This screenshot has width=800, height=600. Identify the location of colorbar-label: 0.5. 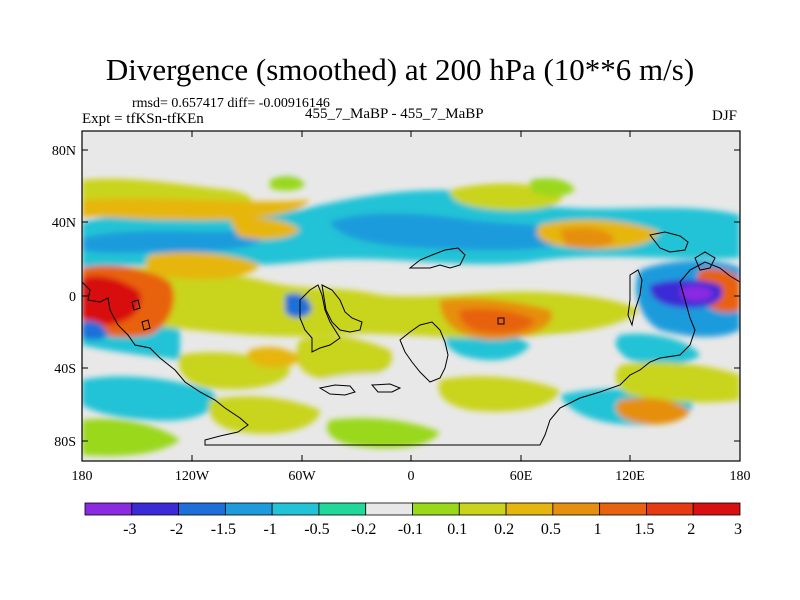
(551, 529).